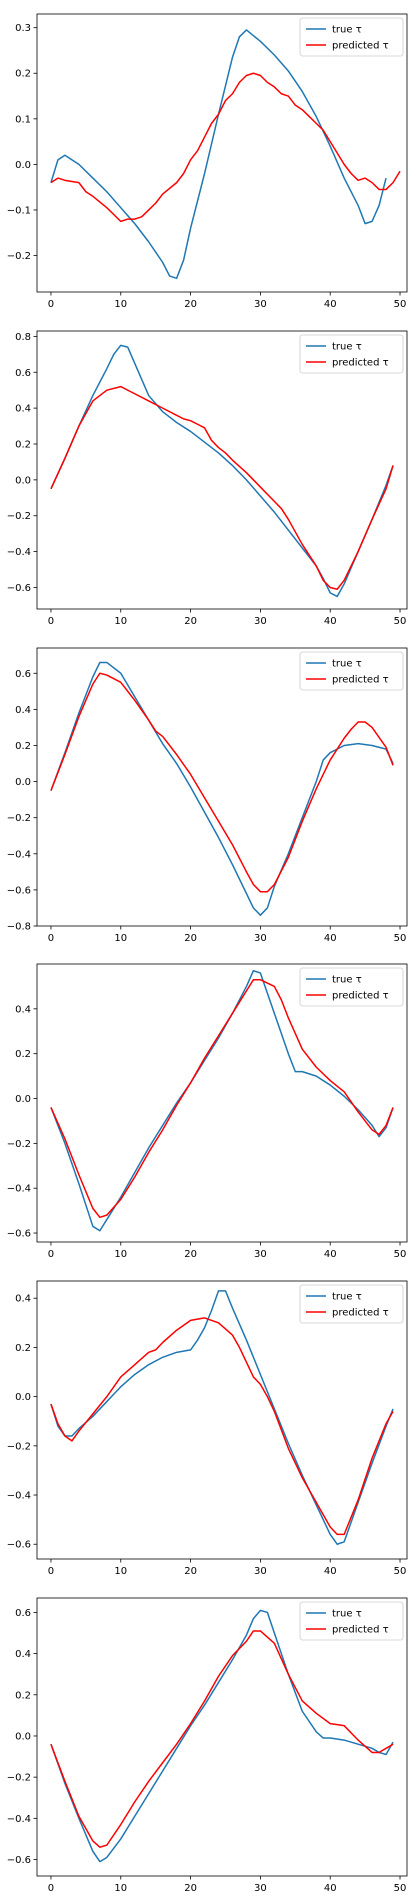 This screenshot has width=417, height=1901. Describe the element at coordinates (23, 119) in the screenshot. I see `y-tick-label: 0.1` at that location.